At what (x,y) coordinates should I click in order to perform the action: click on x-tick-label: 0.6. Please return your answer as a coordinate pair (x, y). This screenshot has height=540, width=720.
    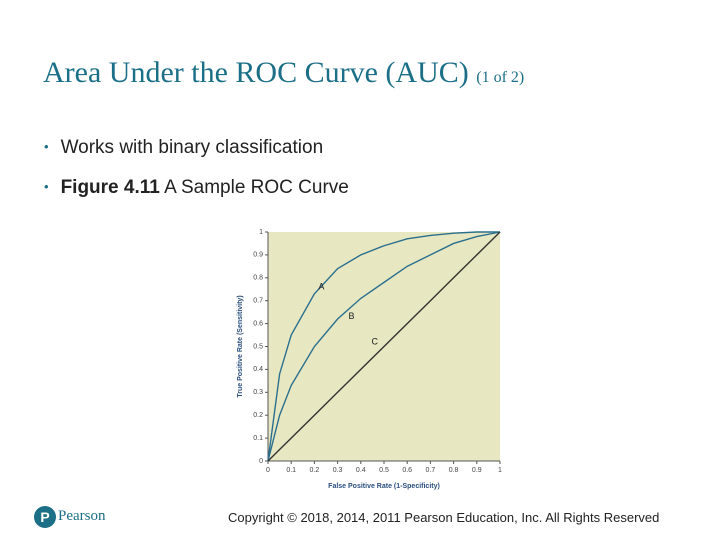
    Looking at the image, I should click on (407, 470).